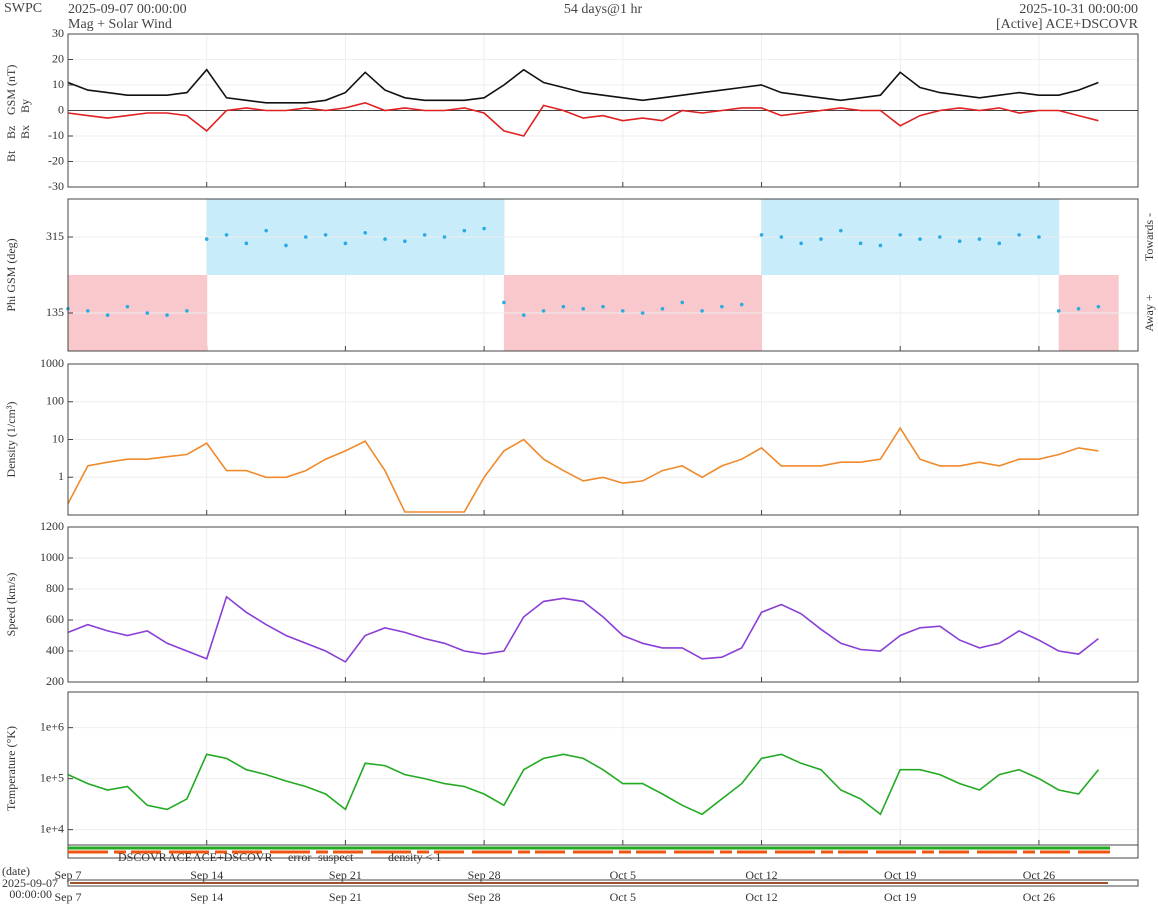  Describe the element at coordinates (25, 106) in the screenshot. I see `component-label: By` at that location.